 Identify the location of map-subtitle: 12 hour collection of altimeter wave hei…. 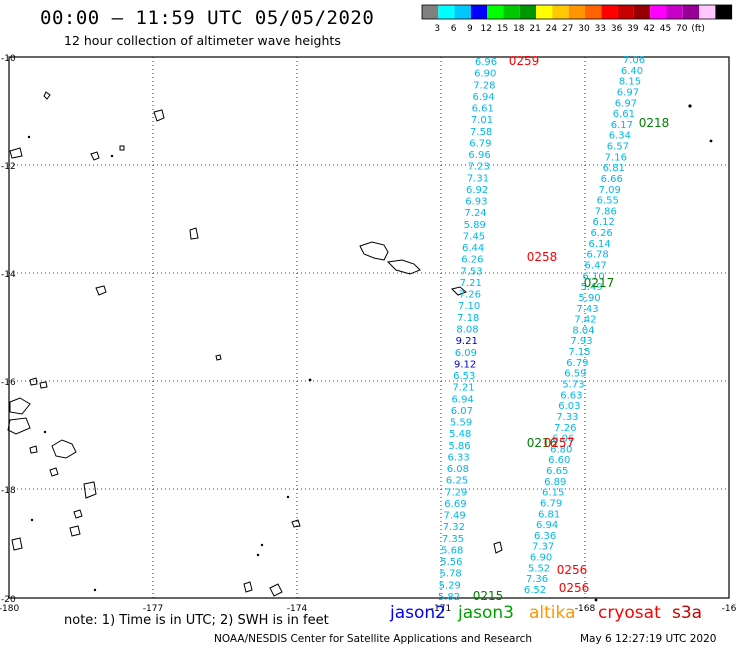
(202, 40).